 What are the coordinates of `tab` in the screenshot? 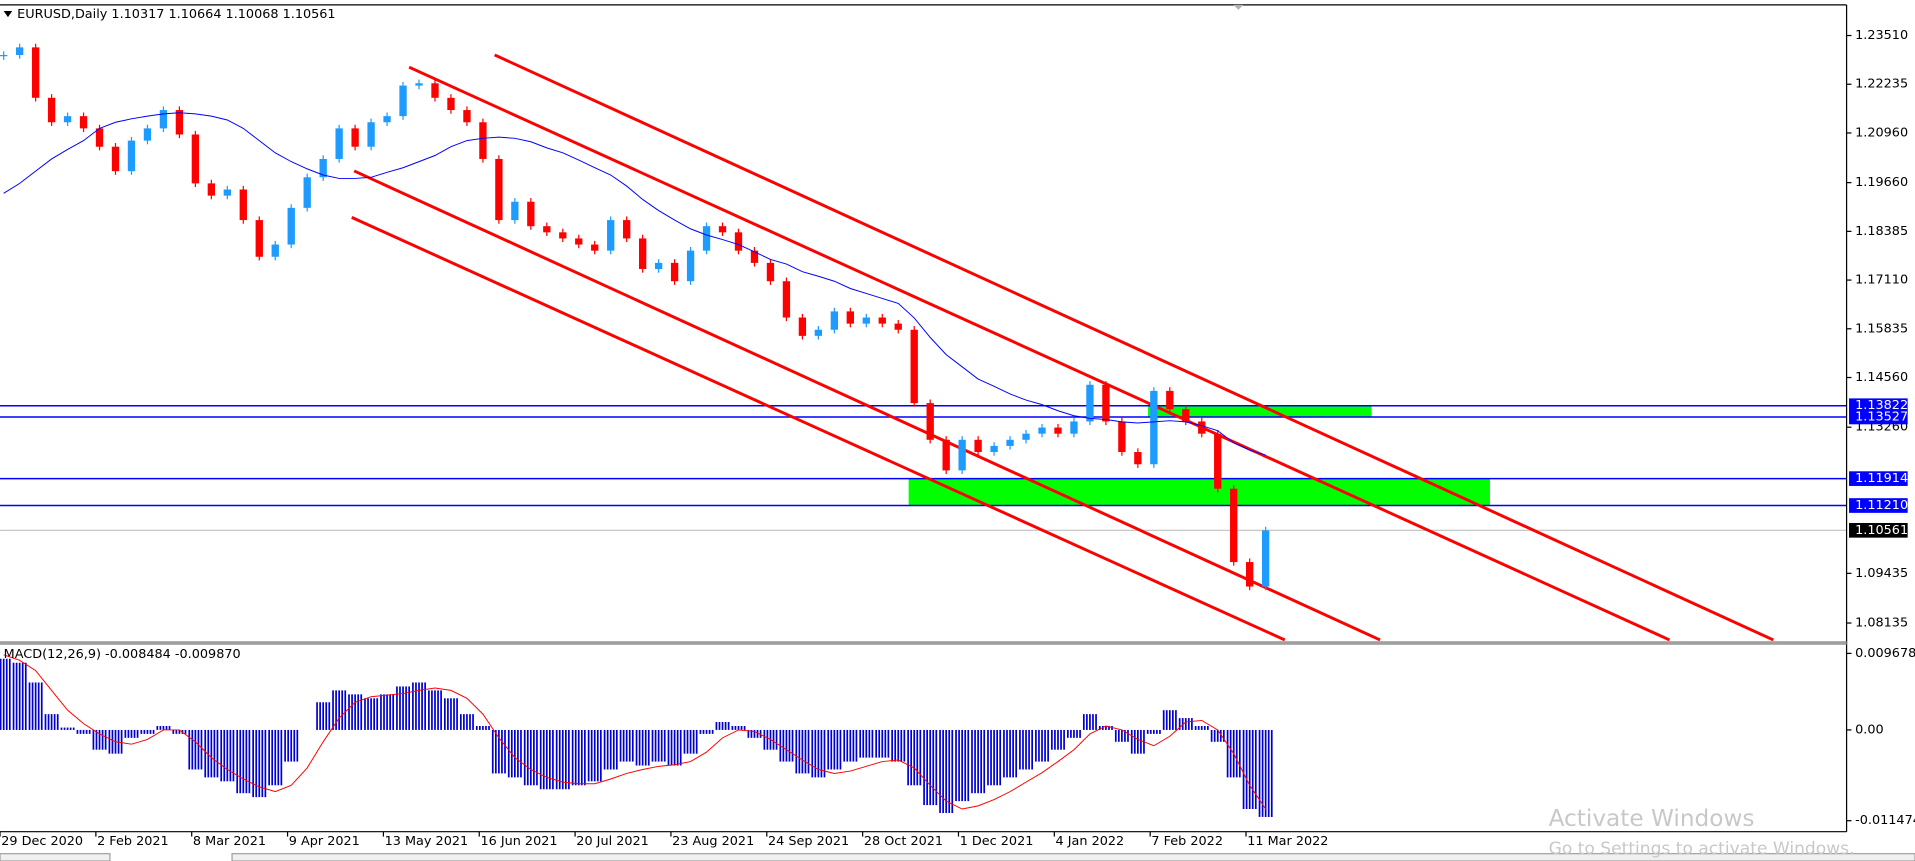 It's located at (55, 857).